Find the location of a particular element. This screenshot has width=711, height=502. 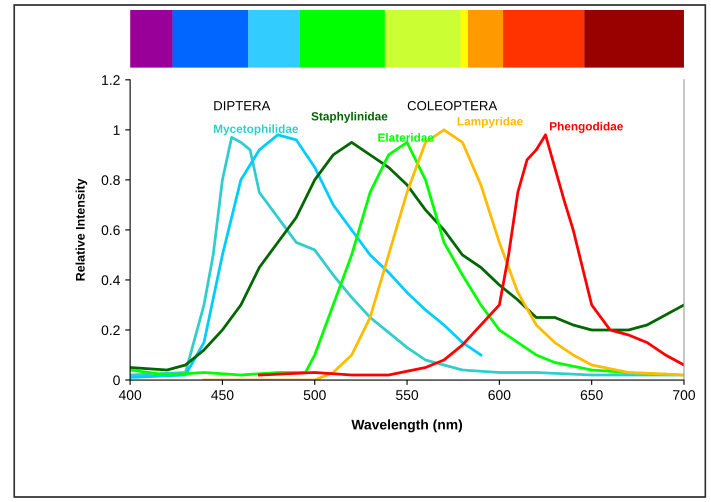

series-label: Phengodidae is located at coordinates (586, 127).